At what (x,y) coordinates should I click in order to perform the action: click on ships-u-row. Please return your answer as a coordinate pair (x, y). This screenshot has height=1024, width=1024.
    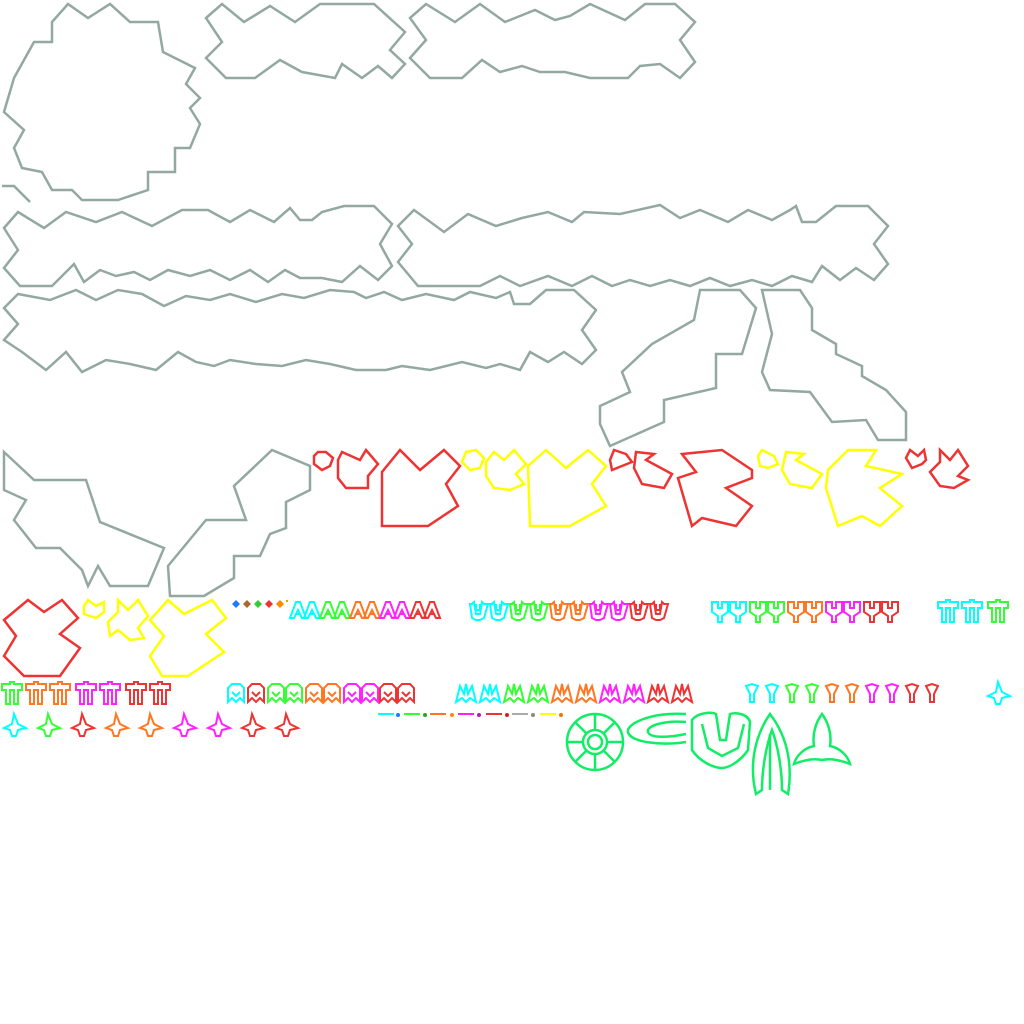
    Looking at the image, I should click on (569, 611).